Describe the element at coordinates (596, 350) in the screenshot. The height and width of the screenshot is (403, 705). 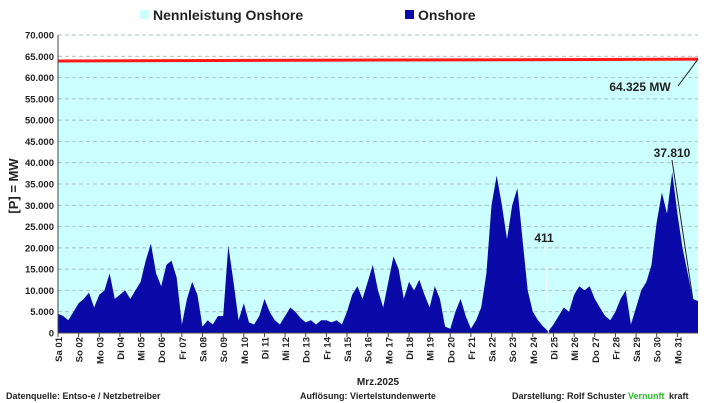
I see `x-tick-label: Do 27` at that location.